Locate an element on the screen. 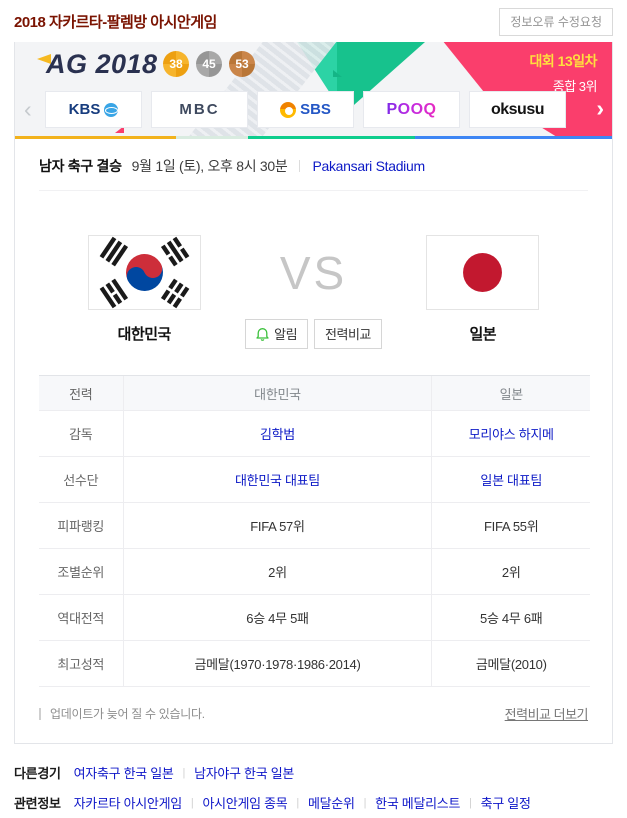 The height and width of the screenshot is (818, 627). compare-more-link: 전력비교 더보기 is located at coordinates (546, 714).